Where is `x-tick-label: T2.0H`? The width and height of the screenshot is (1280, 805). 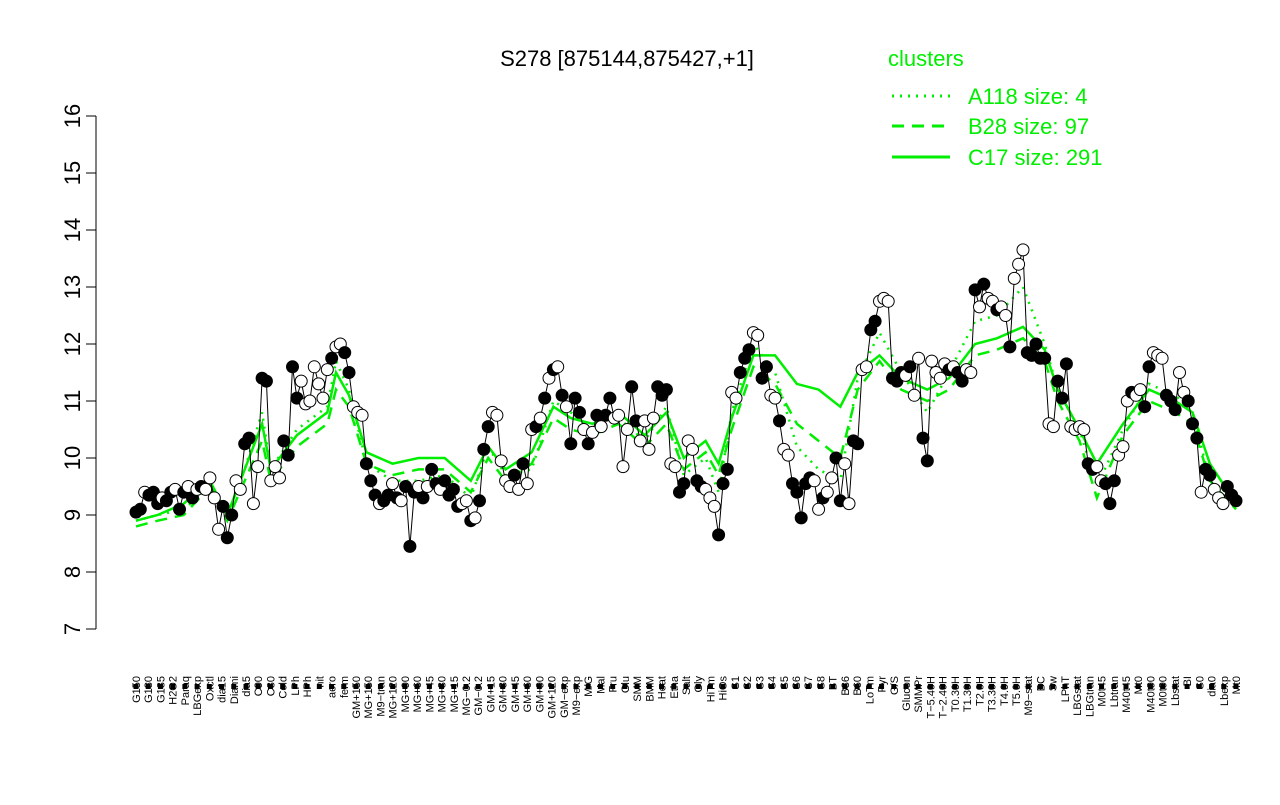
x-tick-label: T2.0H is located at coordinates (980, 691).